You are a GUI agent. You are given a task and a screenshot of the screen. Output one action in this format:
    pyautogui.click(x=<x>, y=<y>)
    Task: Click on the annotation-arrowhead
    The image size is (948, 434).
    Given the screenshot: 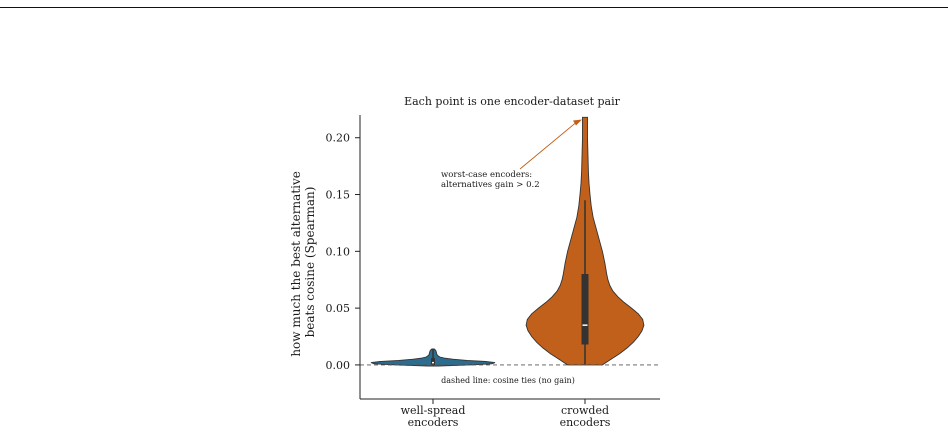 What is the action you would take?
    pyautogui.click(x=577, y=122)
    